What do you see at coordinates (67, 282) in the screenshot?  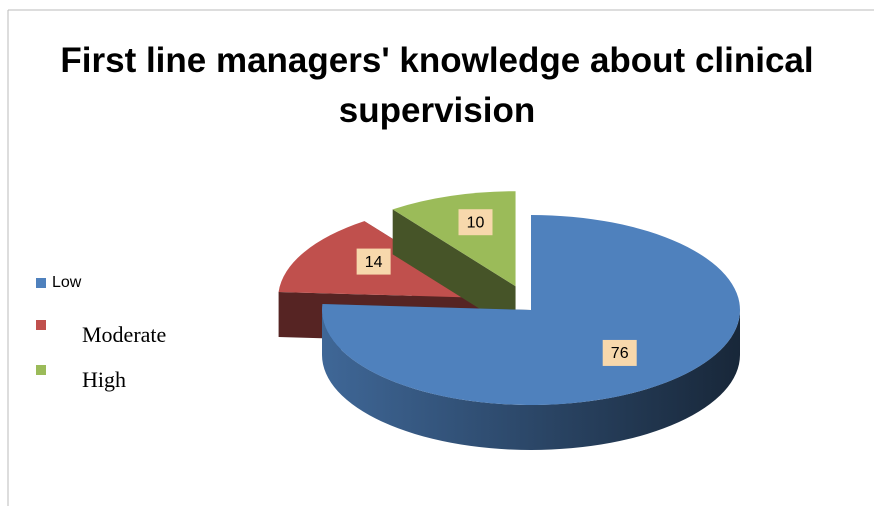 I see `legend-label: Low` at bounding box center [67, 282].